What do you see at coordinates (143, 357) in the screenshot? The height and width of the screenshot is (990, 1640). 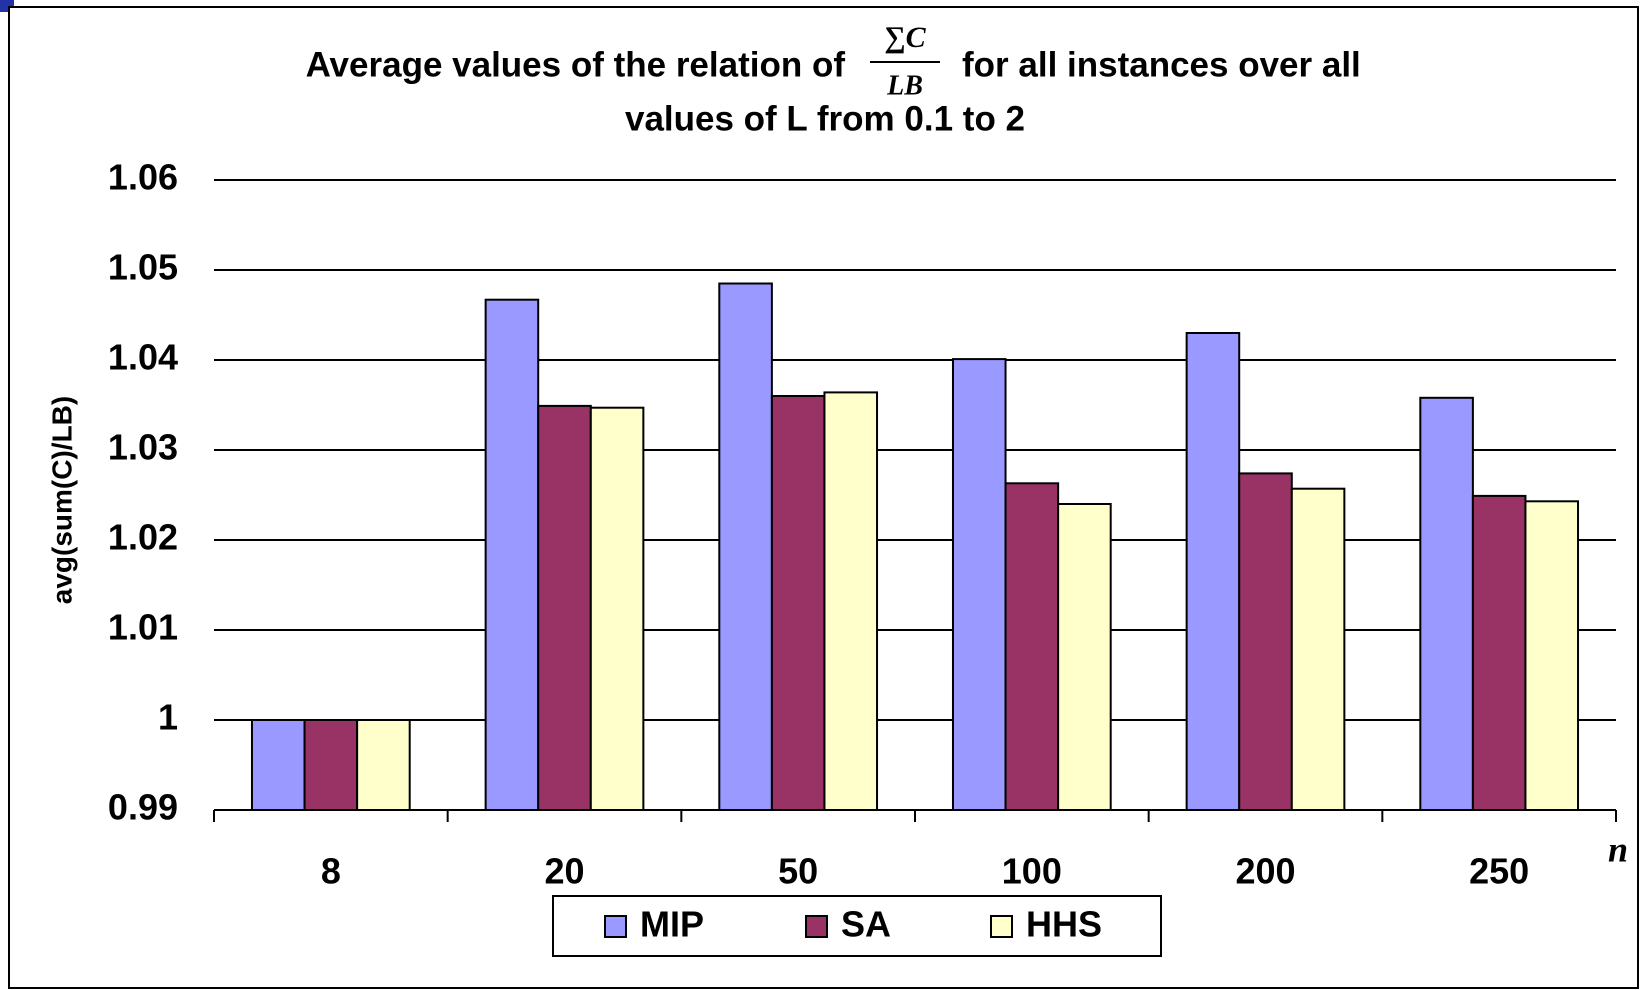 I see `y-tick-label: 1.04` at bounding box center [143, 357].